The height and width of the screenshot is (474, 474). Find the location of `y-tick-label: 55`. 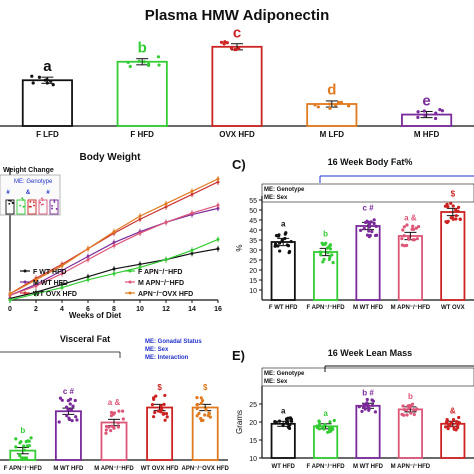

y-tick-label: 55 is located at coordinates (253, 201).